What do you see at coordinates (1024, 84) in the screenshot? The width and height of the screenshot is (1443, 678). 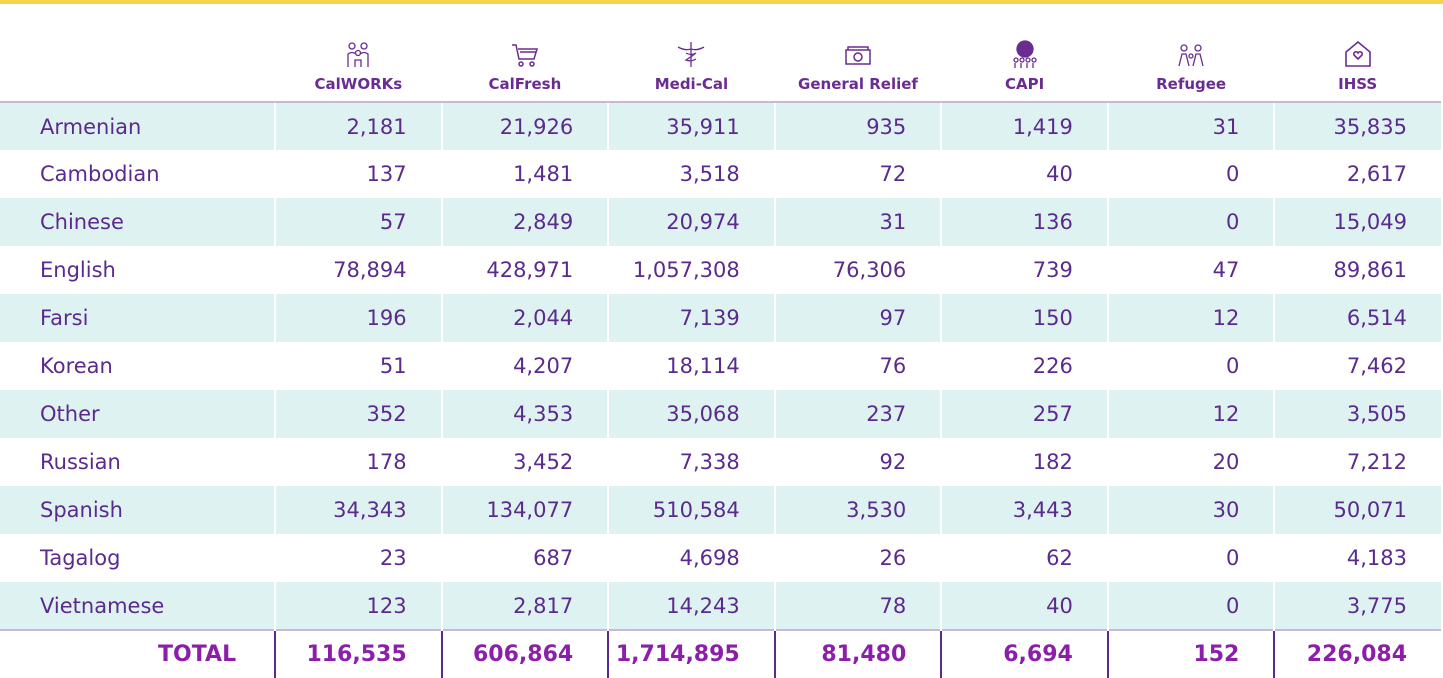 I see `column-label: CAPI` at bounding box center [1024, 84].